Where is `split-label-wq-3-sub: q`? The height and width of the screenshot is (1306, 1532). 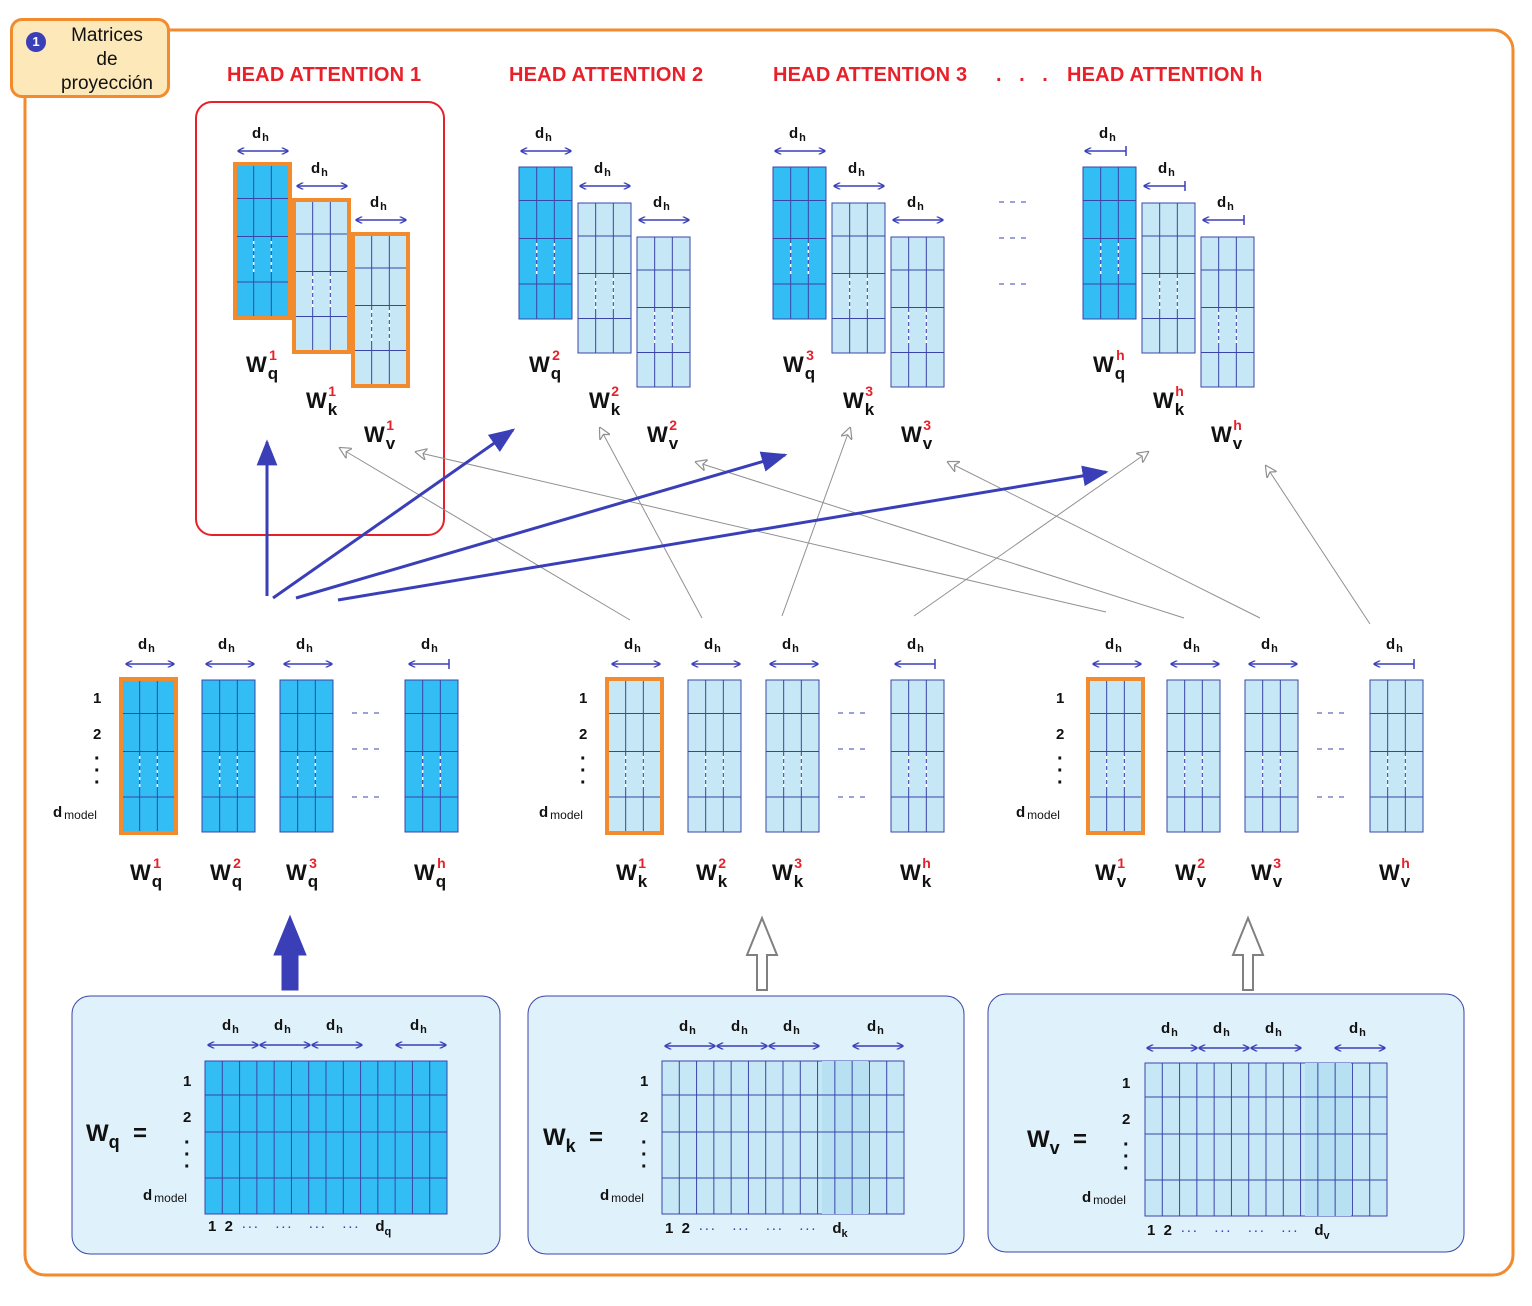
split-label-wq-3-sub: q is located at coordinates (441, 881).